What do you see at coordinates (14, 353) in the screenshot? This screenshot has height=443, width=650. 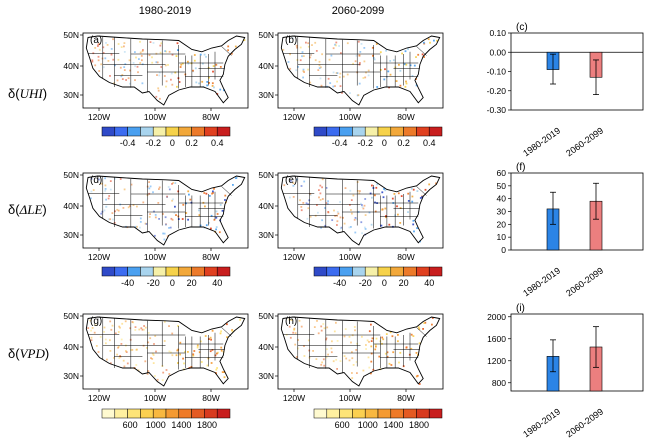 I see `row-label-prefix: δ(` at bounding box center [14, 353].